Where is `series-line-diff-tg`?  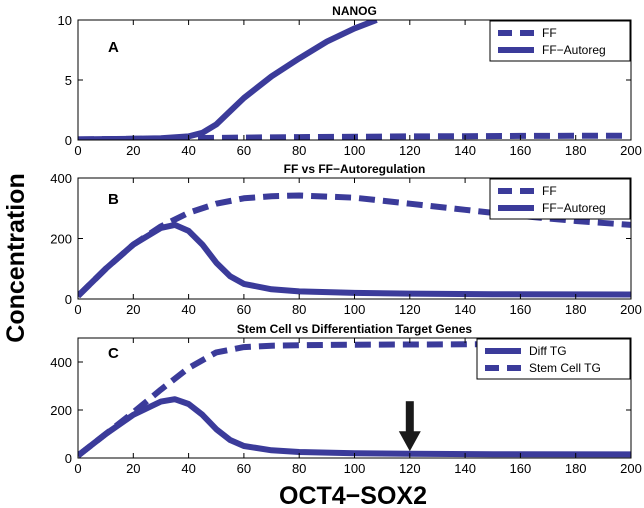 series-line-diff-tg is located at coordinates (354, 427).